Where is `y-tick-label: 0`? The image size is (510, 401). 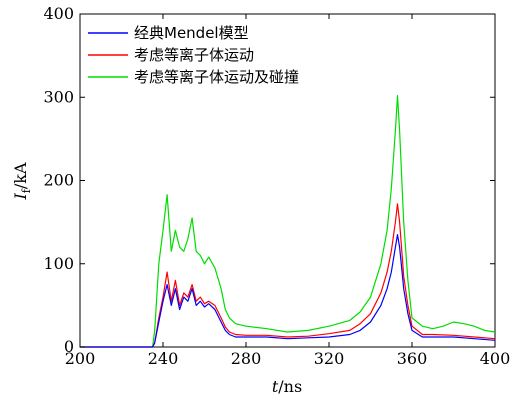 y-tick-label: 0 is located at coordinates (69, 346).